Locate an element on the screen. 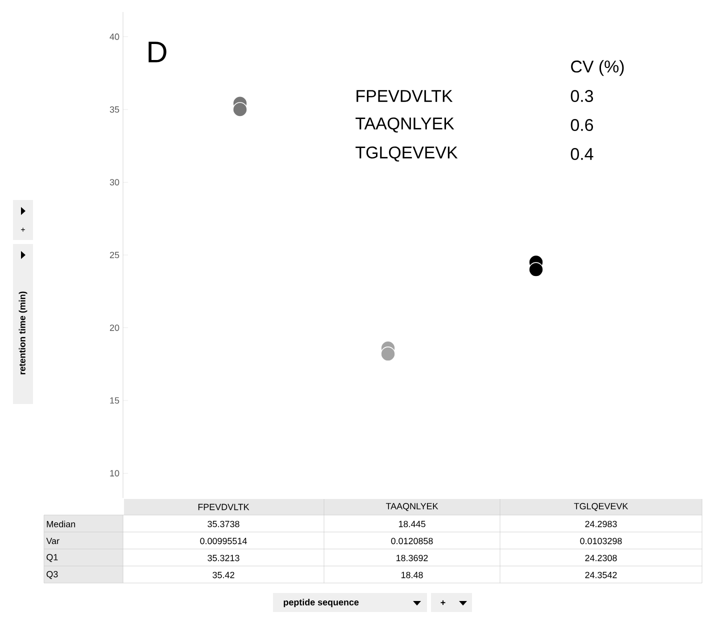 The width and height of the screenshot is (719, 621). x-tick-label: FPEVDVLTK is located at coordinates (224, 507).